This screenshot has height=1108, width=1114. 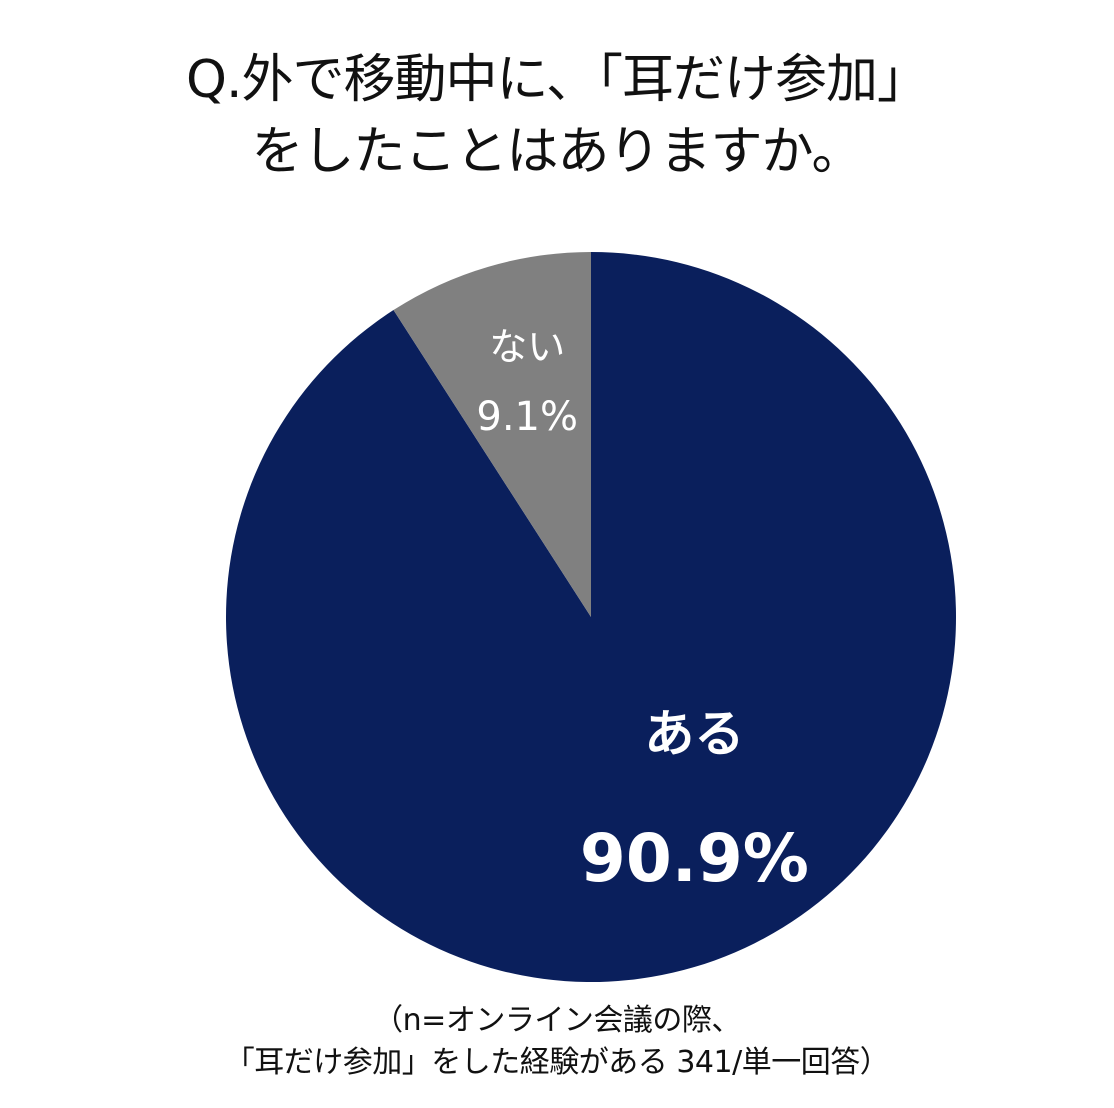 I want to click on slice-label-nai: ない, so click(x=527, y=347).